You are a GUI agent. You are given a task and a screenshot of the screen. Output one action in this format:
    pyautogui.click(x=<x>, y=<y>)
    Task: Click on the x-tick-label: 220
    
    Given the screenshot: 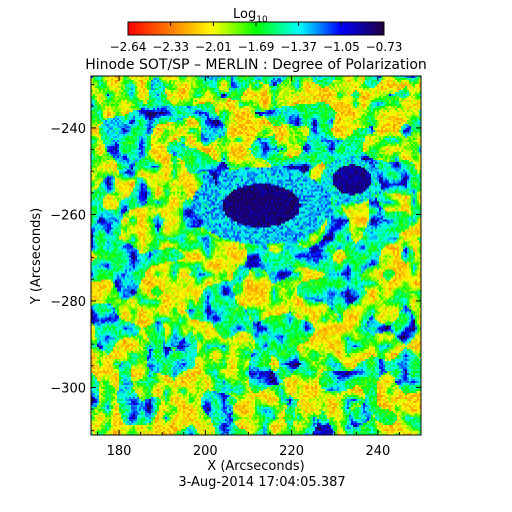 What is the action you would take?
    pyautogui.click(x=291, y=451)
    